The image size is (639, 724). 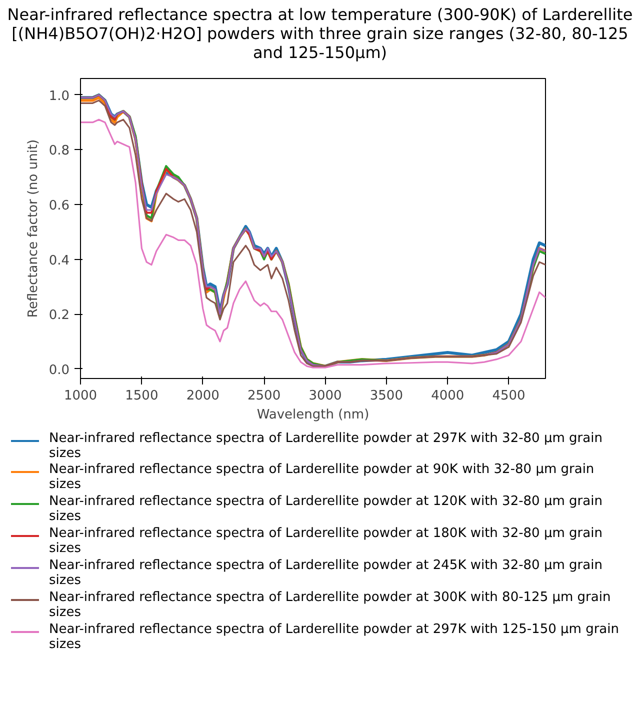 I want to click on chart-title: Near-infrared reflectance spectra at low temperature (300-90K) of Larderellite [(NH4)B5O7(OH)2·H2O] powders with three grain size ranges (32-80, 80-125 and 125-150µm), so click(x=320, y=34).